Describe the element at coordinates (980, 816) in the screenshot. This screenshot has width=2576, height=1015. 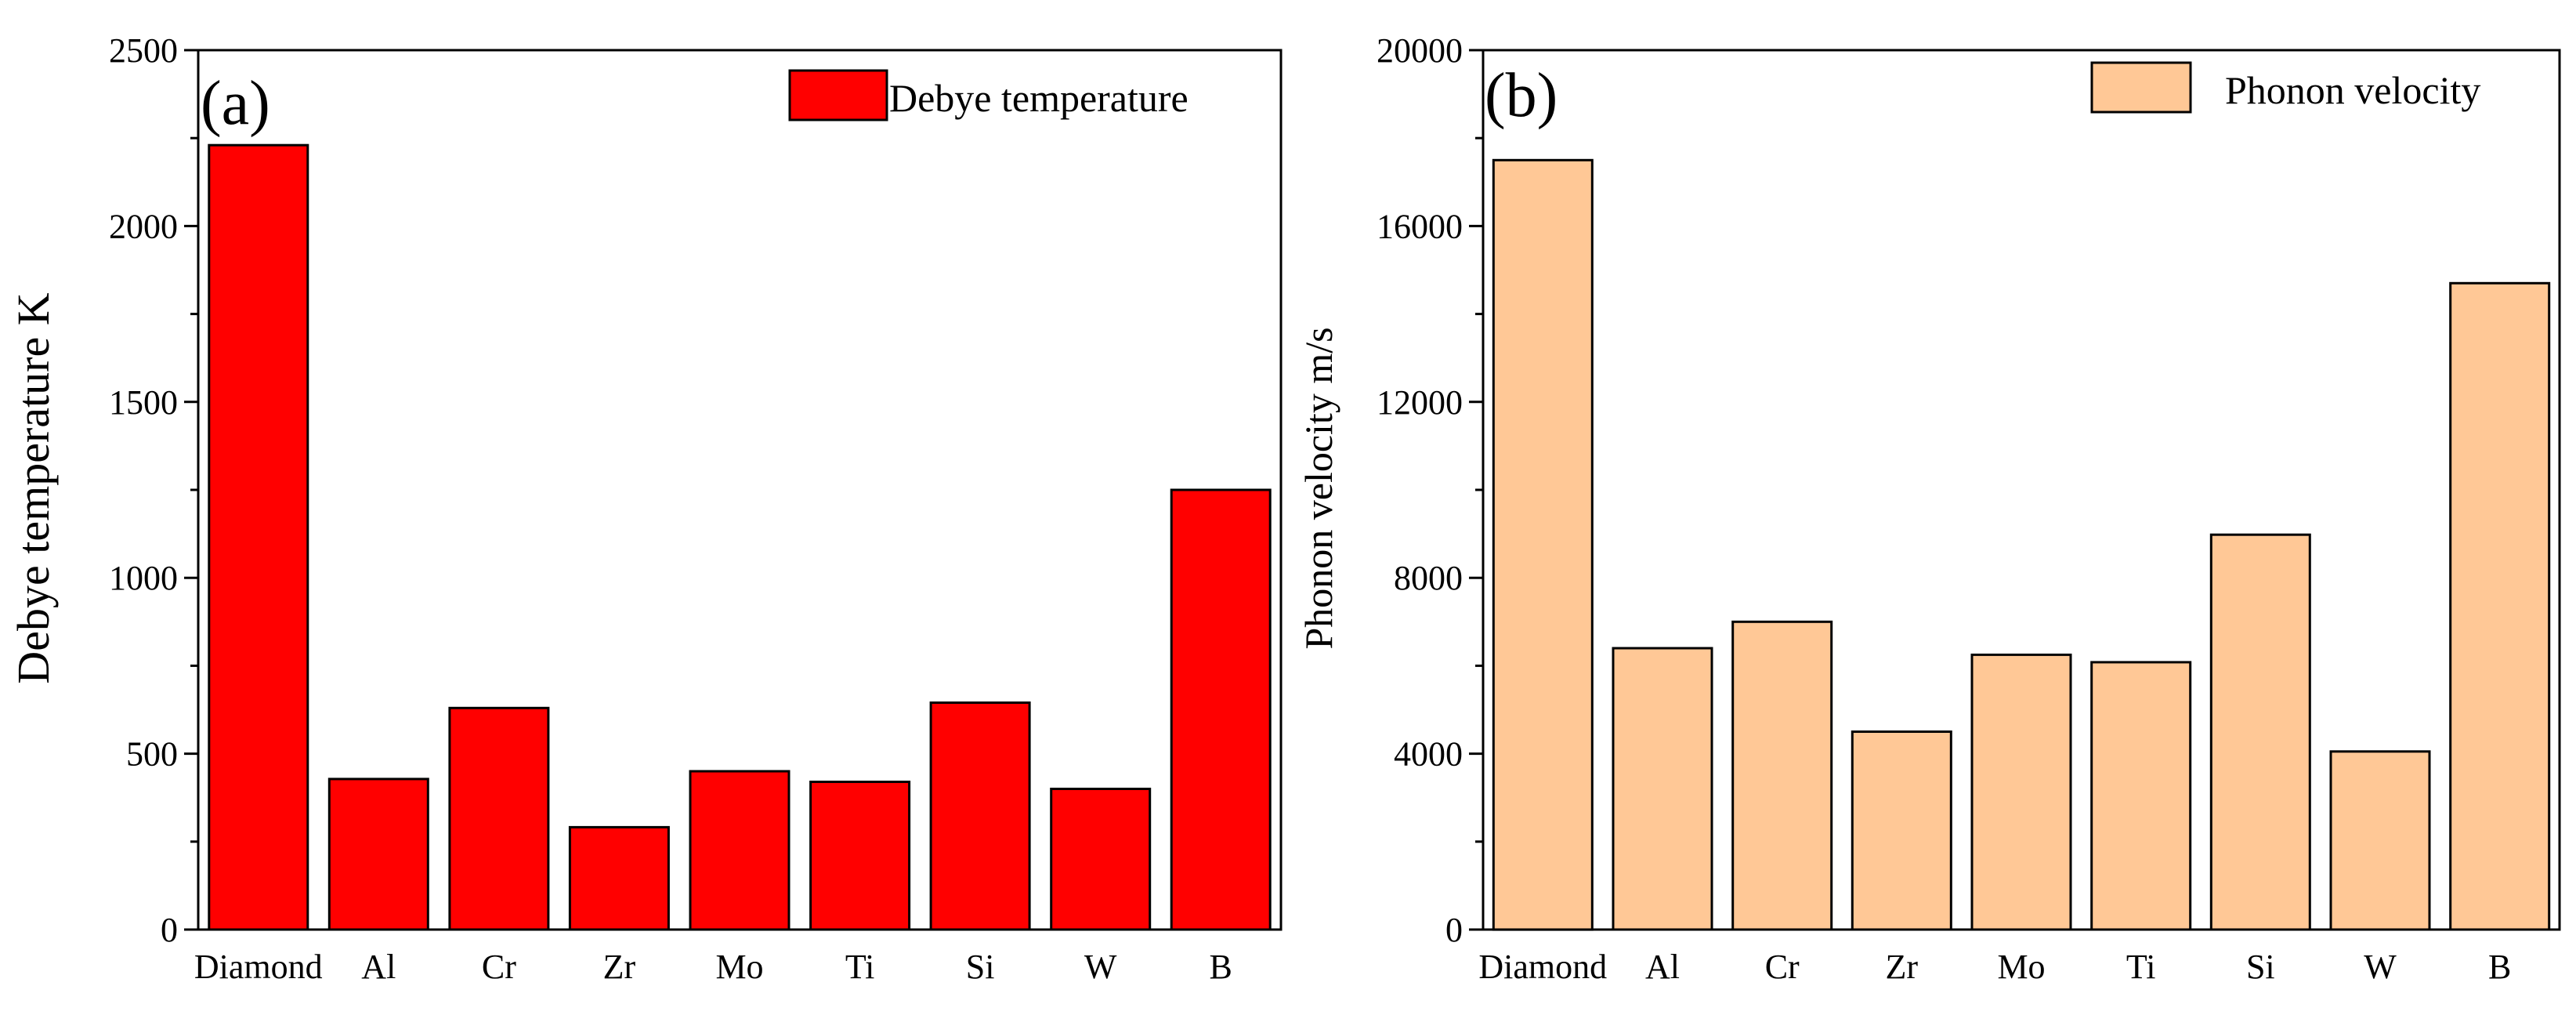
I see `bar-a-si` at that location.